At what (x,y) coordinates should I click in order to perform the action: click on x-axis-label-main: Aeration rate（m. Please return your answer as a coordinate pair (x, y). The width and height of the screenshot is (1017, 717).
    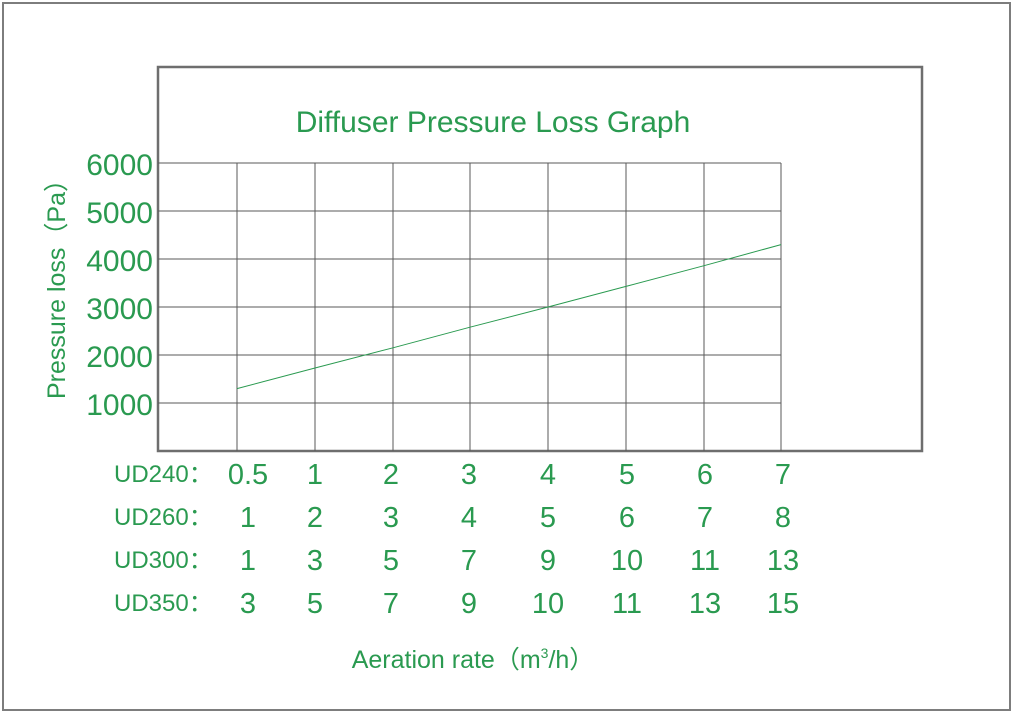
    Looking at the image, I should click on (446, 660).